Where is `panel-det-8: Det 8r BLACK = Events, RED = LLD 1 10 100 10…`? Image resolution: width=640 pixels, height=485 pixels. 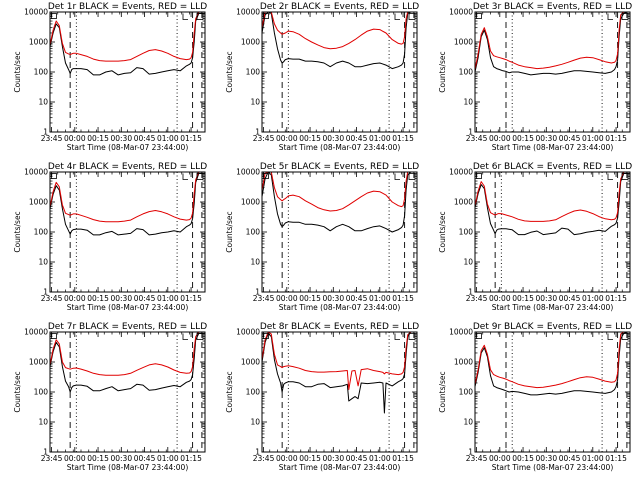
panel-det-8: Det 8r BLACK = Events, RED = LLD 1 10 100 10… is located at coordinates (322, 397).